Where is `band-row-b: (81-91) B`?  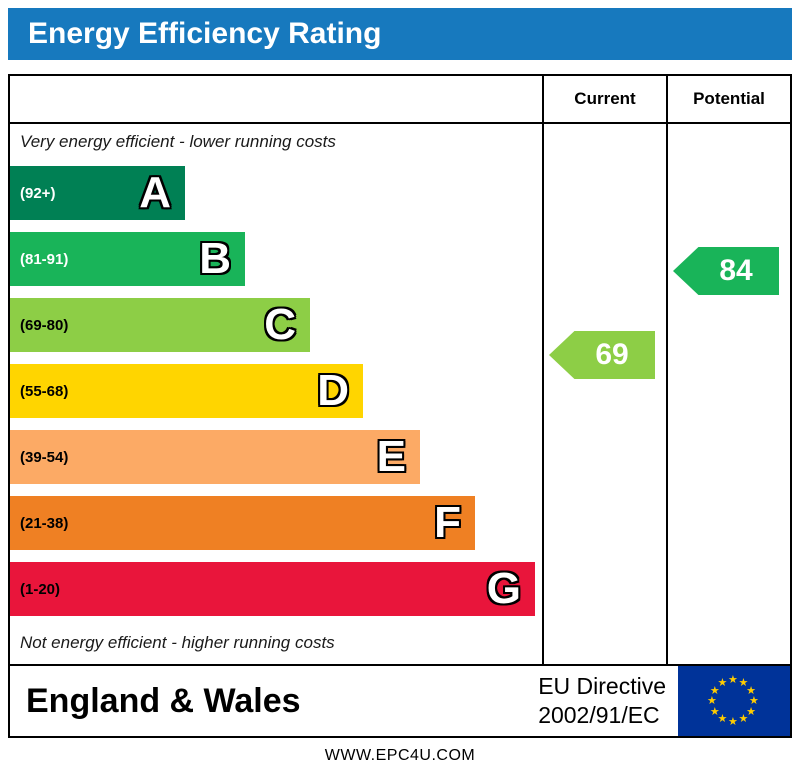 band-row-b: (81-91) B is located at coordinates (276, 259).